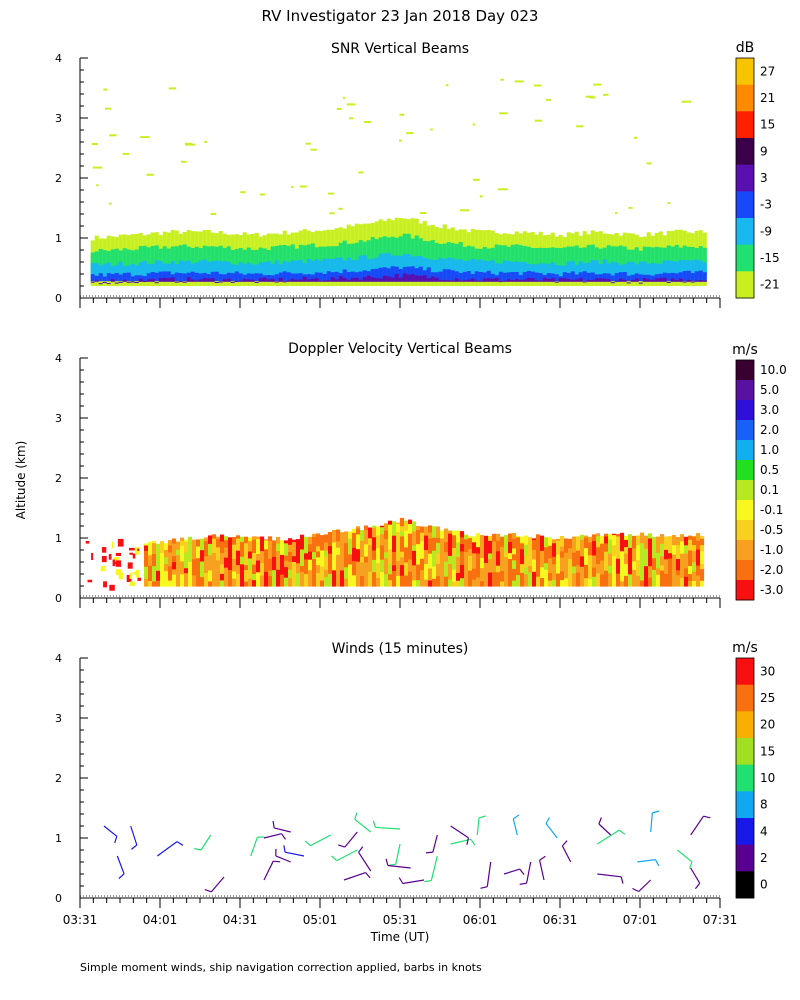  I want to click on colorbar-label: 15, so click(767, 125).